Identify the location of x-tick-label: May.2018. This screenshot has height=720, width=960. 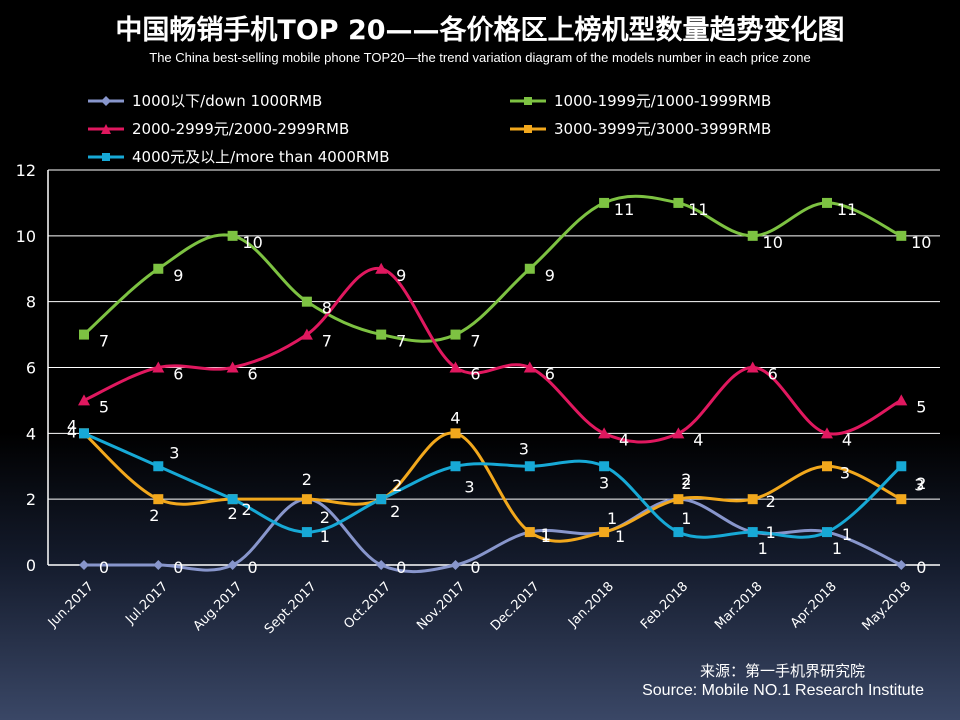
(887, 606).